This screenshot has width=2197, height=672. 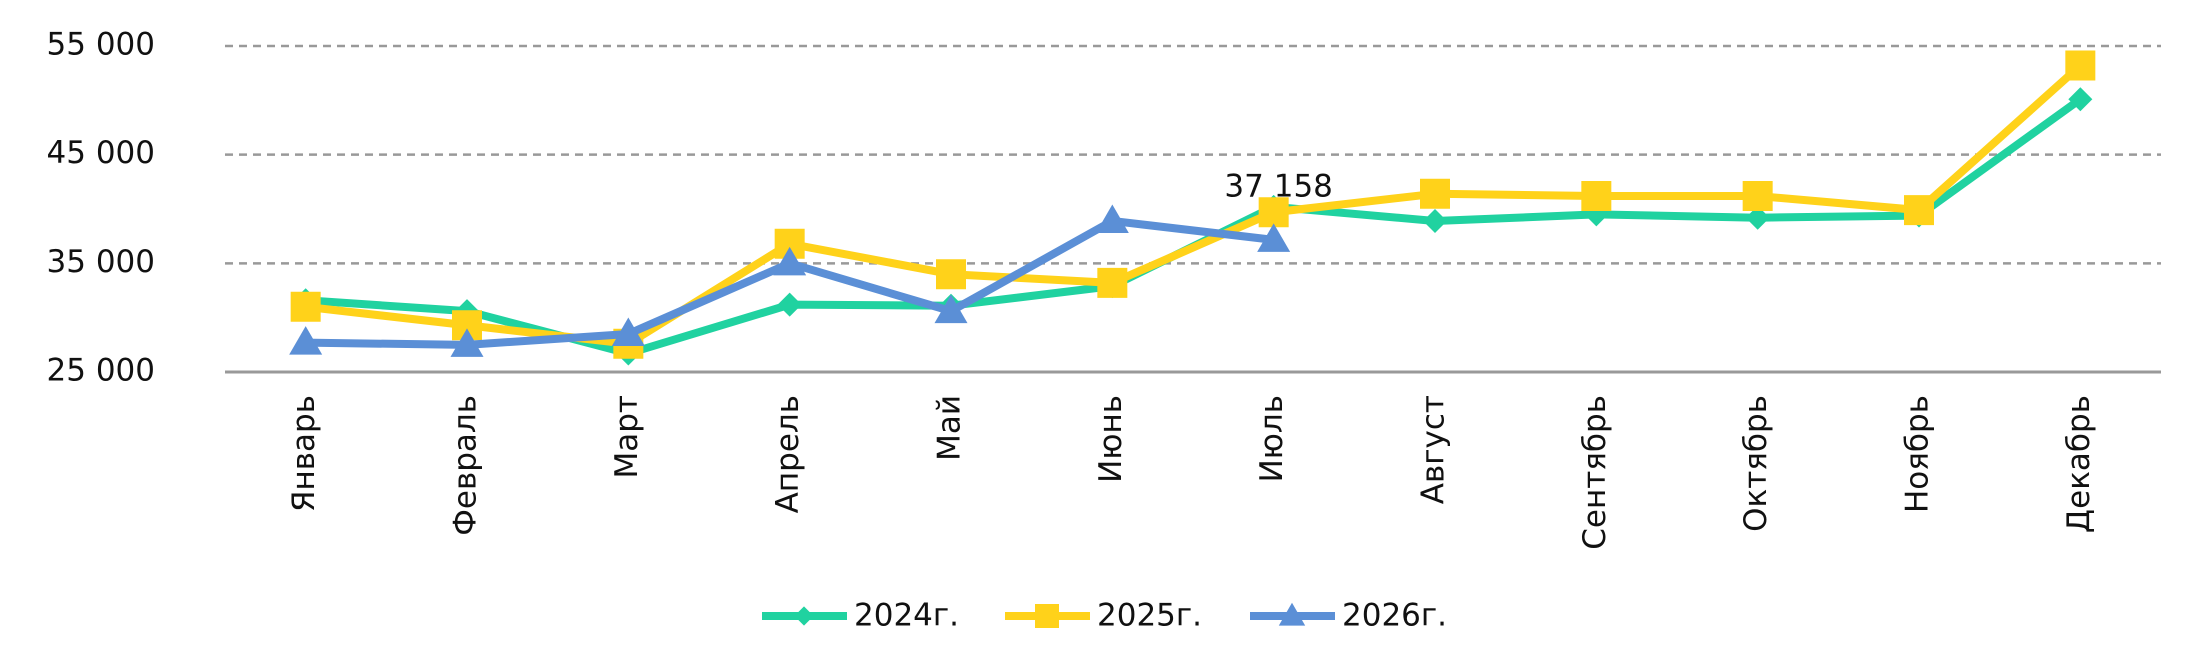 I want to click on legend-label: 2026г., so click(x=1394, y=616).